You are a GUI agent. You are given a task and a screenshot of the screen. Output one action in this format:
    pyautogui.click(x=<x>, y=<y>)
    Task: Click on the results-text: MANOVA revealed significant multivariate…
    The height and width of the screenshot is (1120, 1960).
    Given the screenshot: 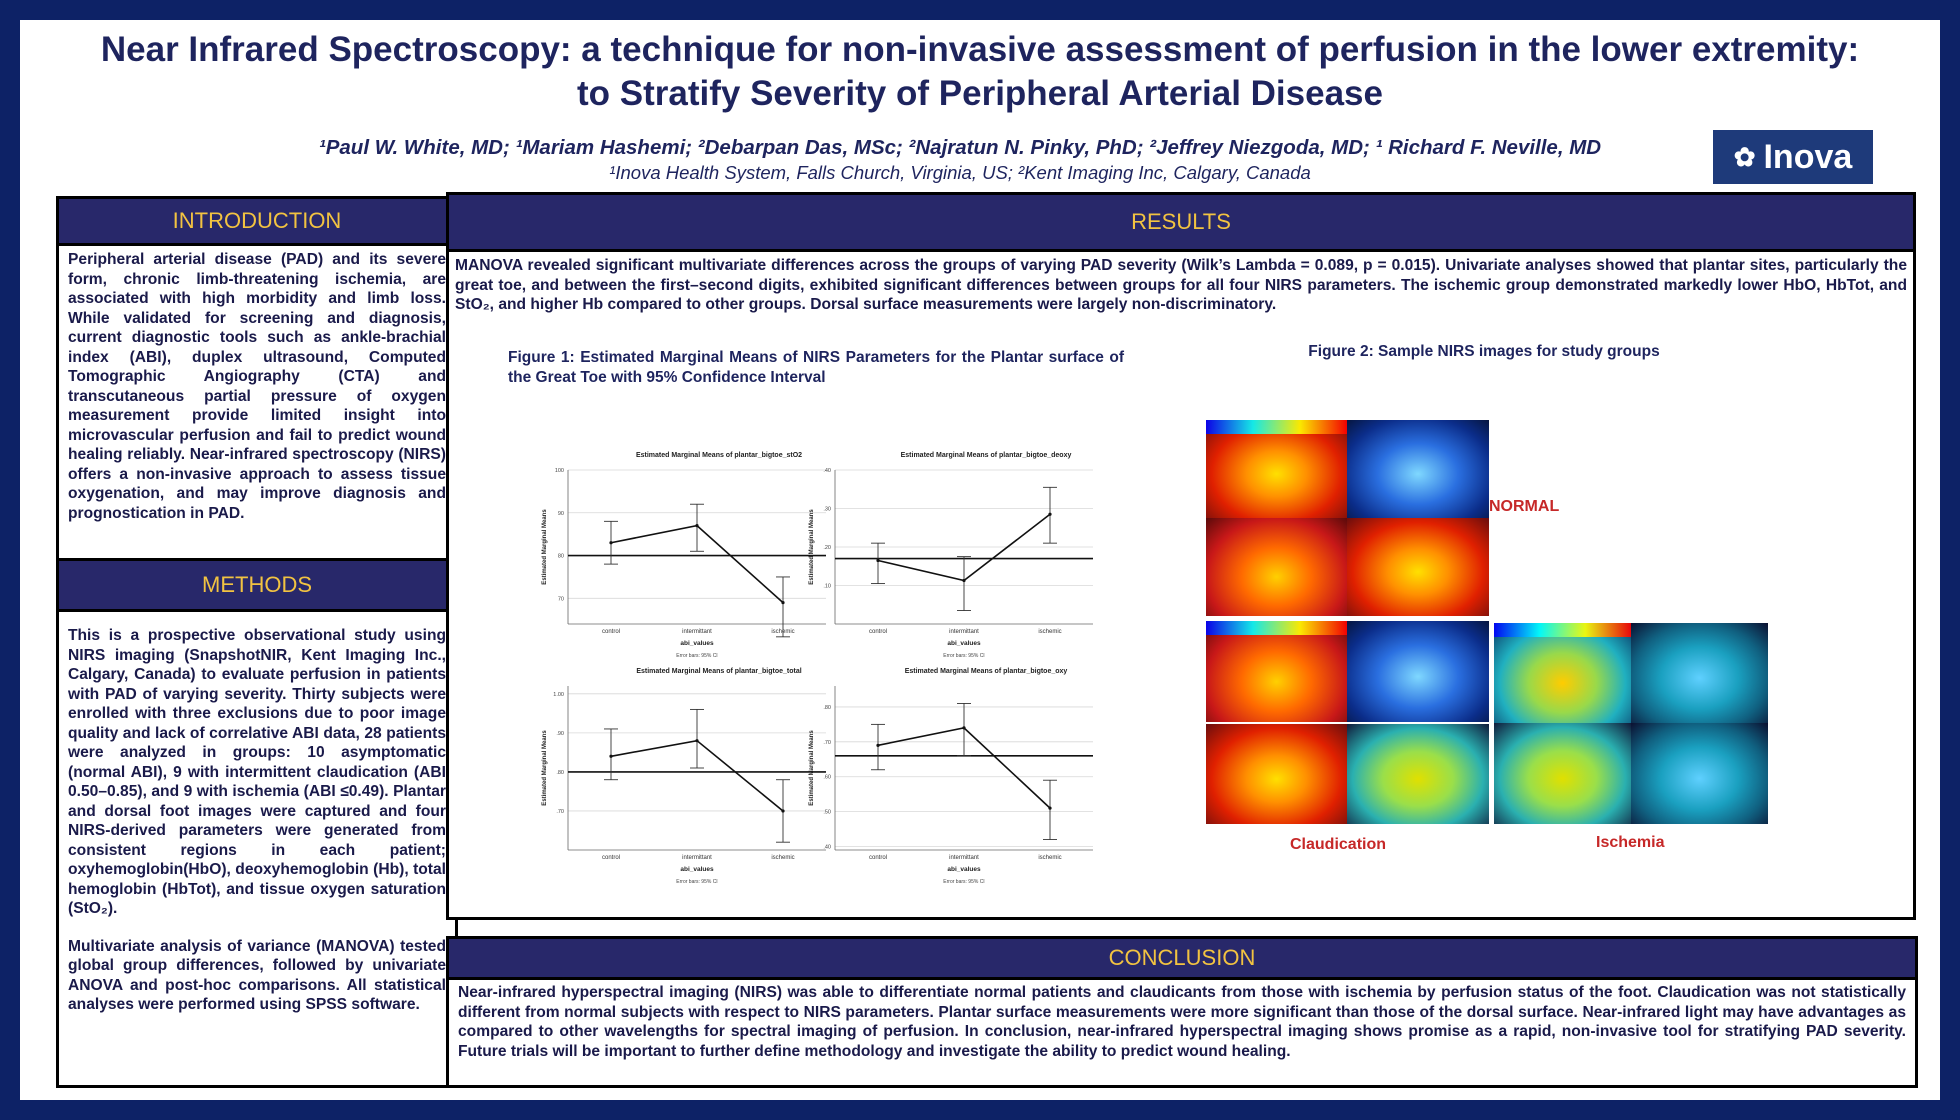 What is the action you would take?
    pyautogui.click(x=1181, y=285)
    